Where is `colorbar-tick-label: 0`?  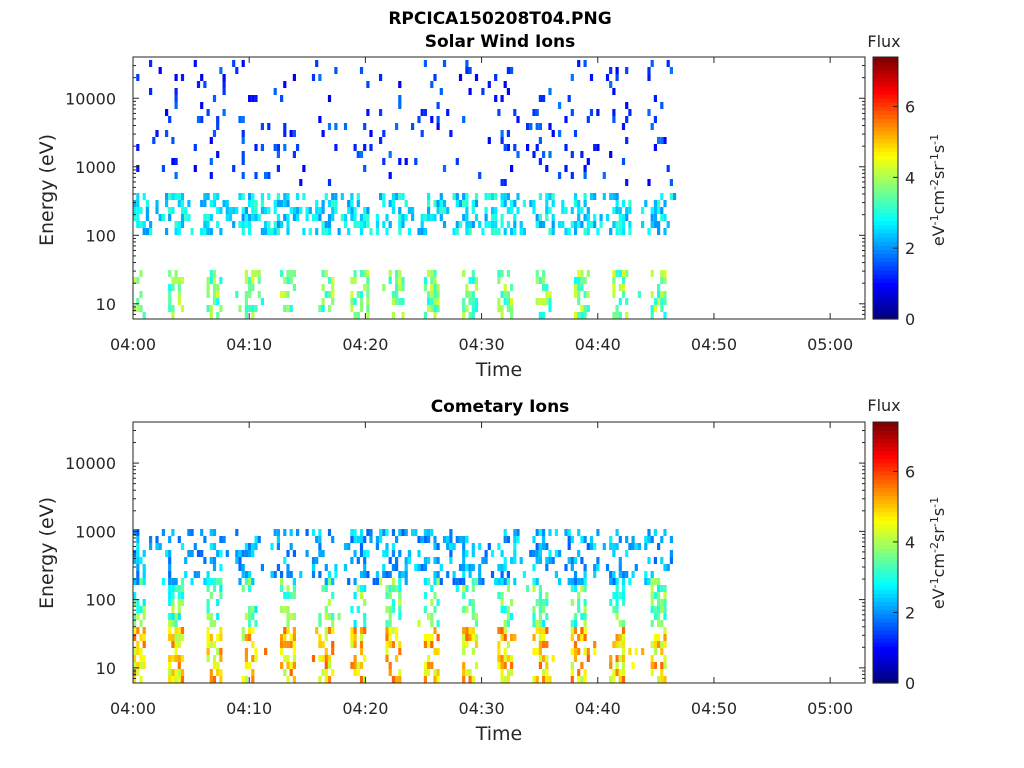
colorbar-tick-label: 0 is located at coordinates (910, 319).